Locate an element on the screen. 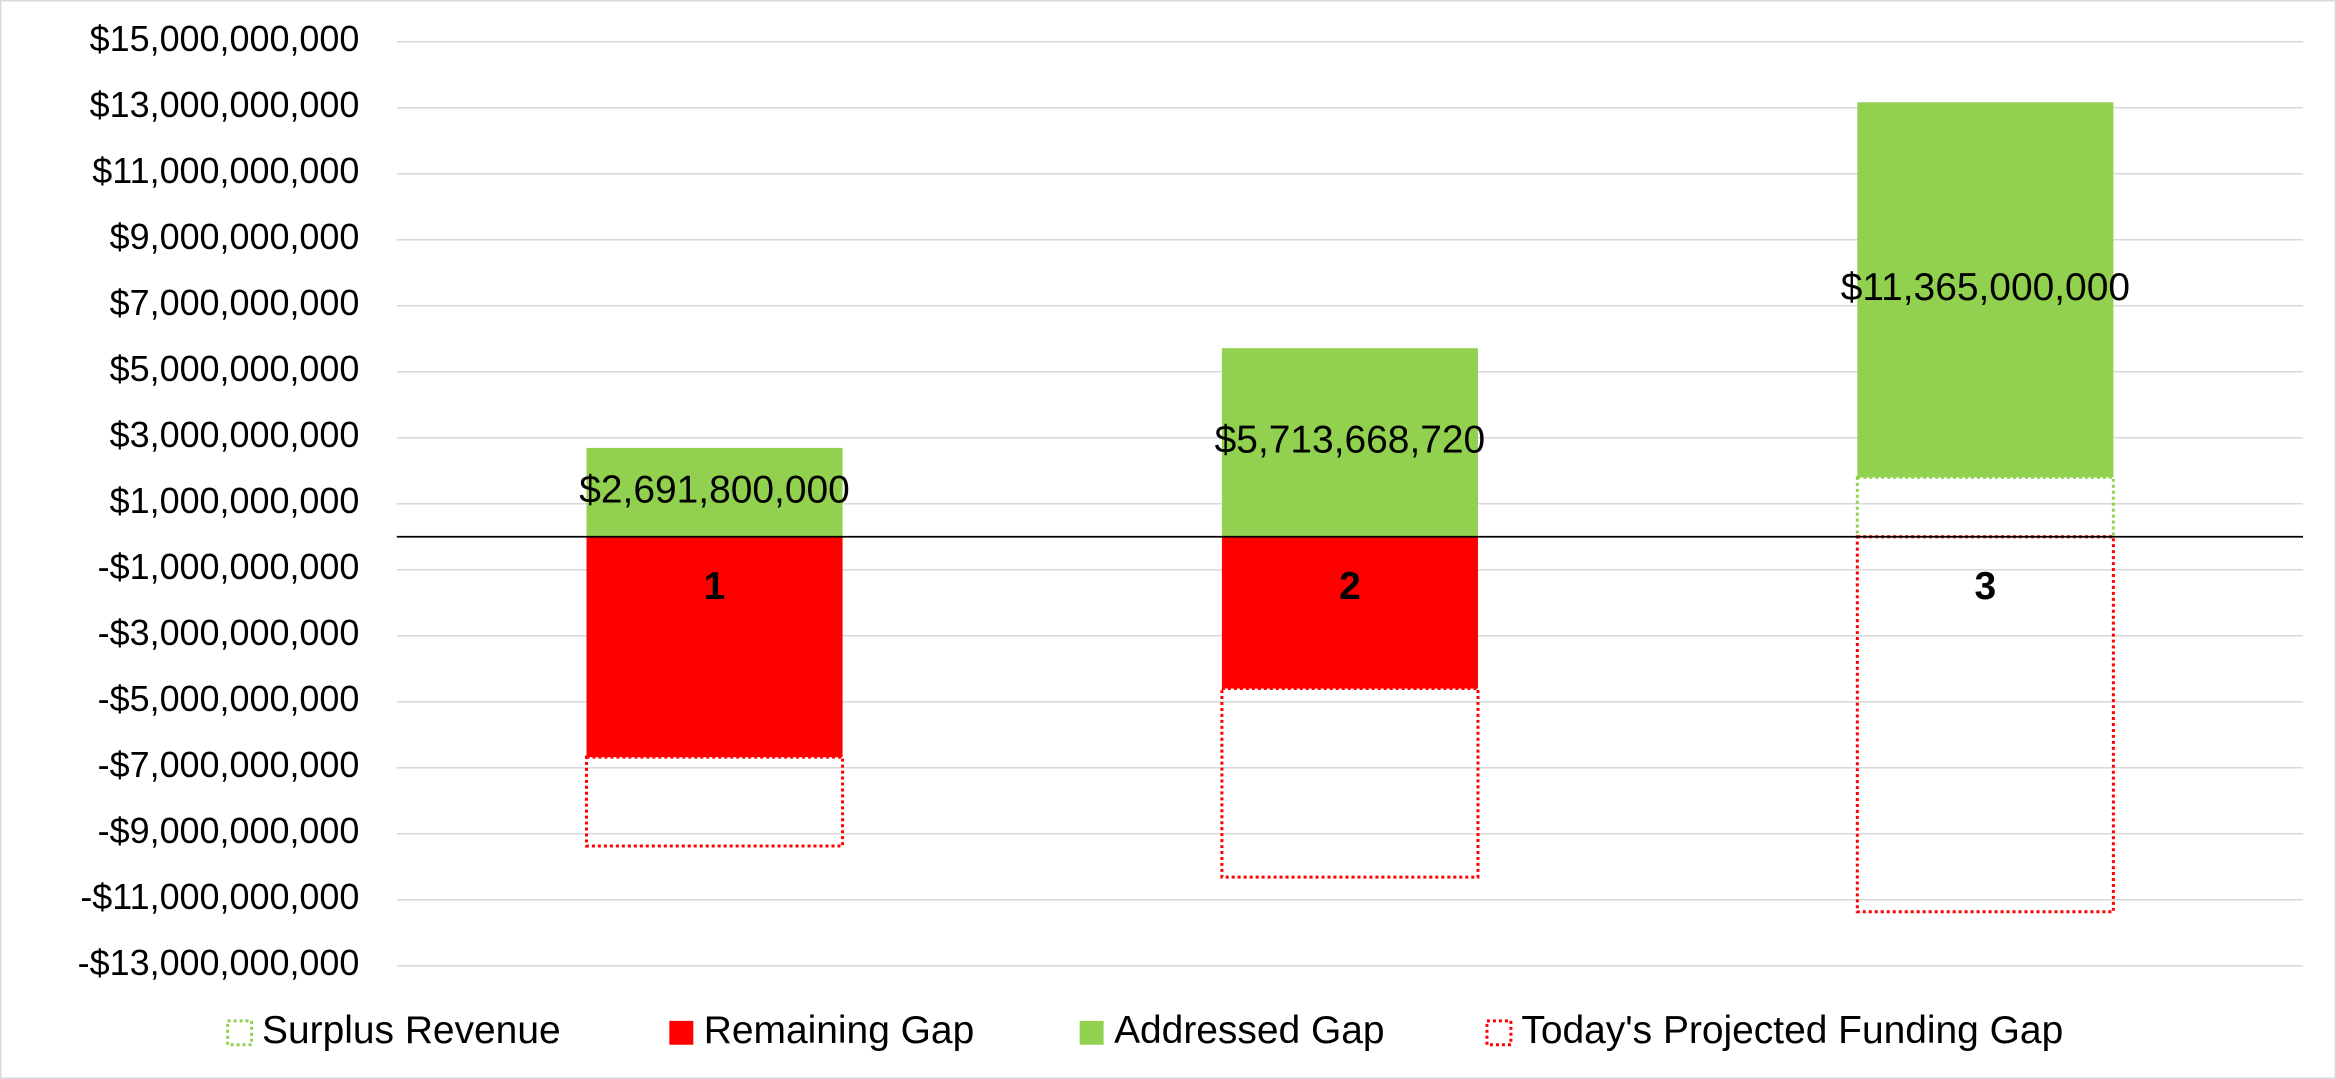  y-tick-label: -$5,000,000,000 is located at coordinates (229, 699).